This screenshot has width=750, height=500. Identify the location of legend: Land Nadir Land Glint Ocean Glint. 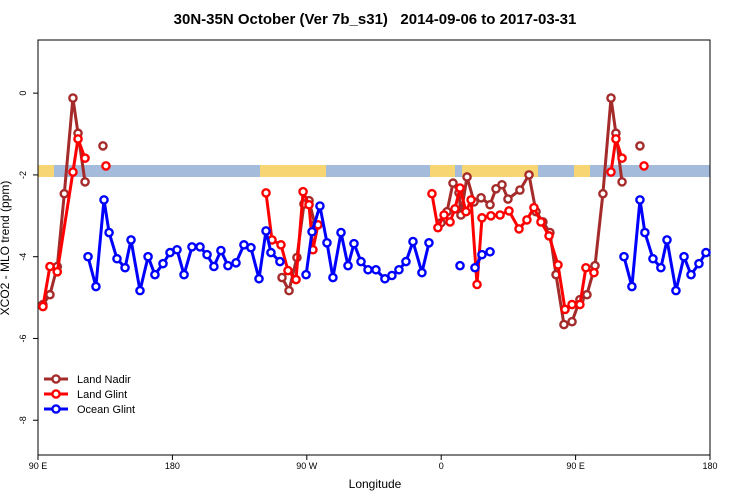
(89, 395).